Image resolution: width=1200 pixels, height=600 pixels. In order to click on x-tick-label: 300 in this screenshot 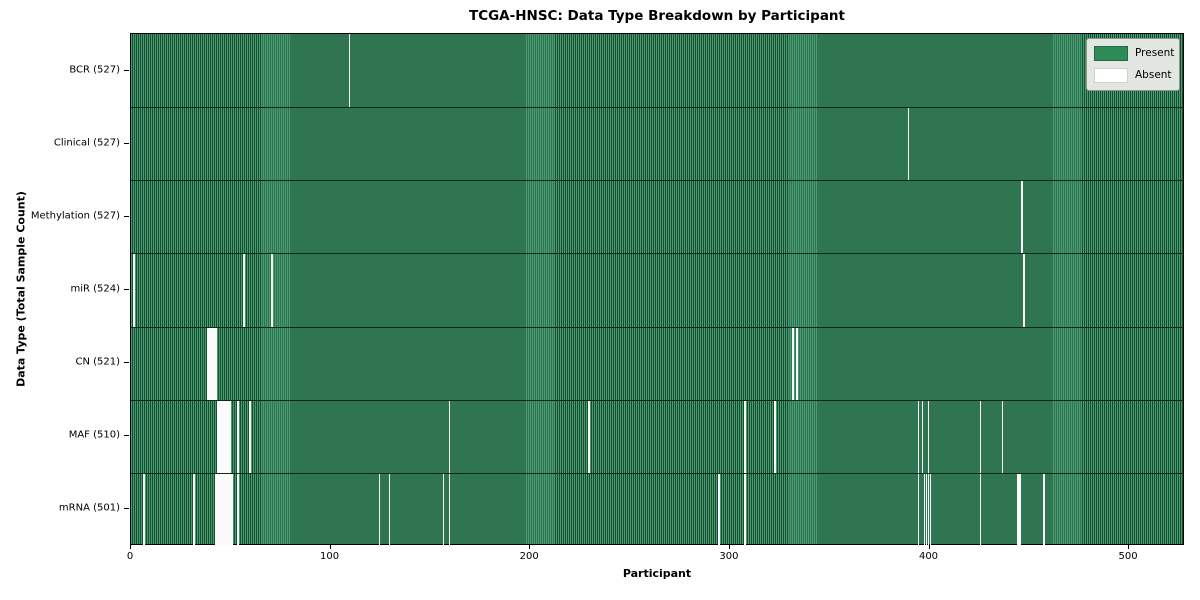, I will do `click(729, 556)`.